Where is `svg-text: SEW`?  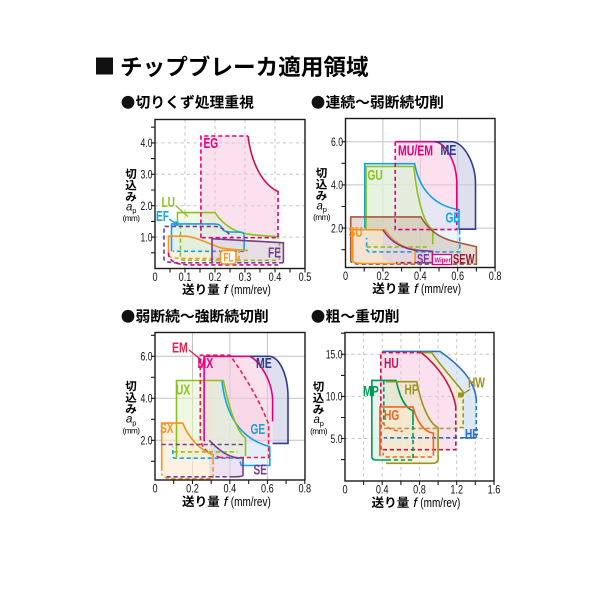
svg-text: SEW is located at coordinates (464, 259).